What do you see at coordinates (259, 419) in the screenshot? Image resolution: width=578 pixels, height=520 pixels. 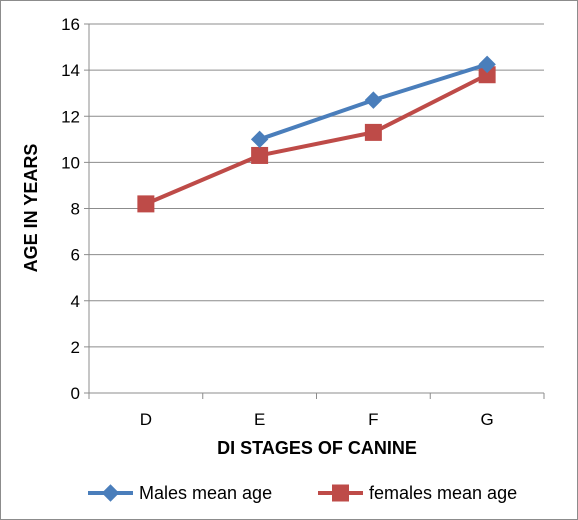 I see `x-tick-label: E` at bounding box center [259, 419].